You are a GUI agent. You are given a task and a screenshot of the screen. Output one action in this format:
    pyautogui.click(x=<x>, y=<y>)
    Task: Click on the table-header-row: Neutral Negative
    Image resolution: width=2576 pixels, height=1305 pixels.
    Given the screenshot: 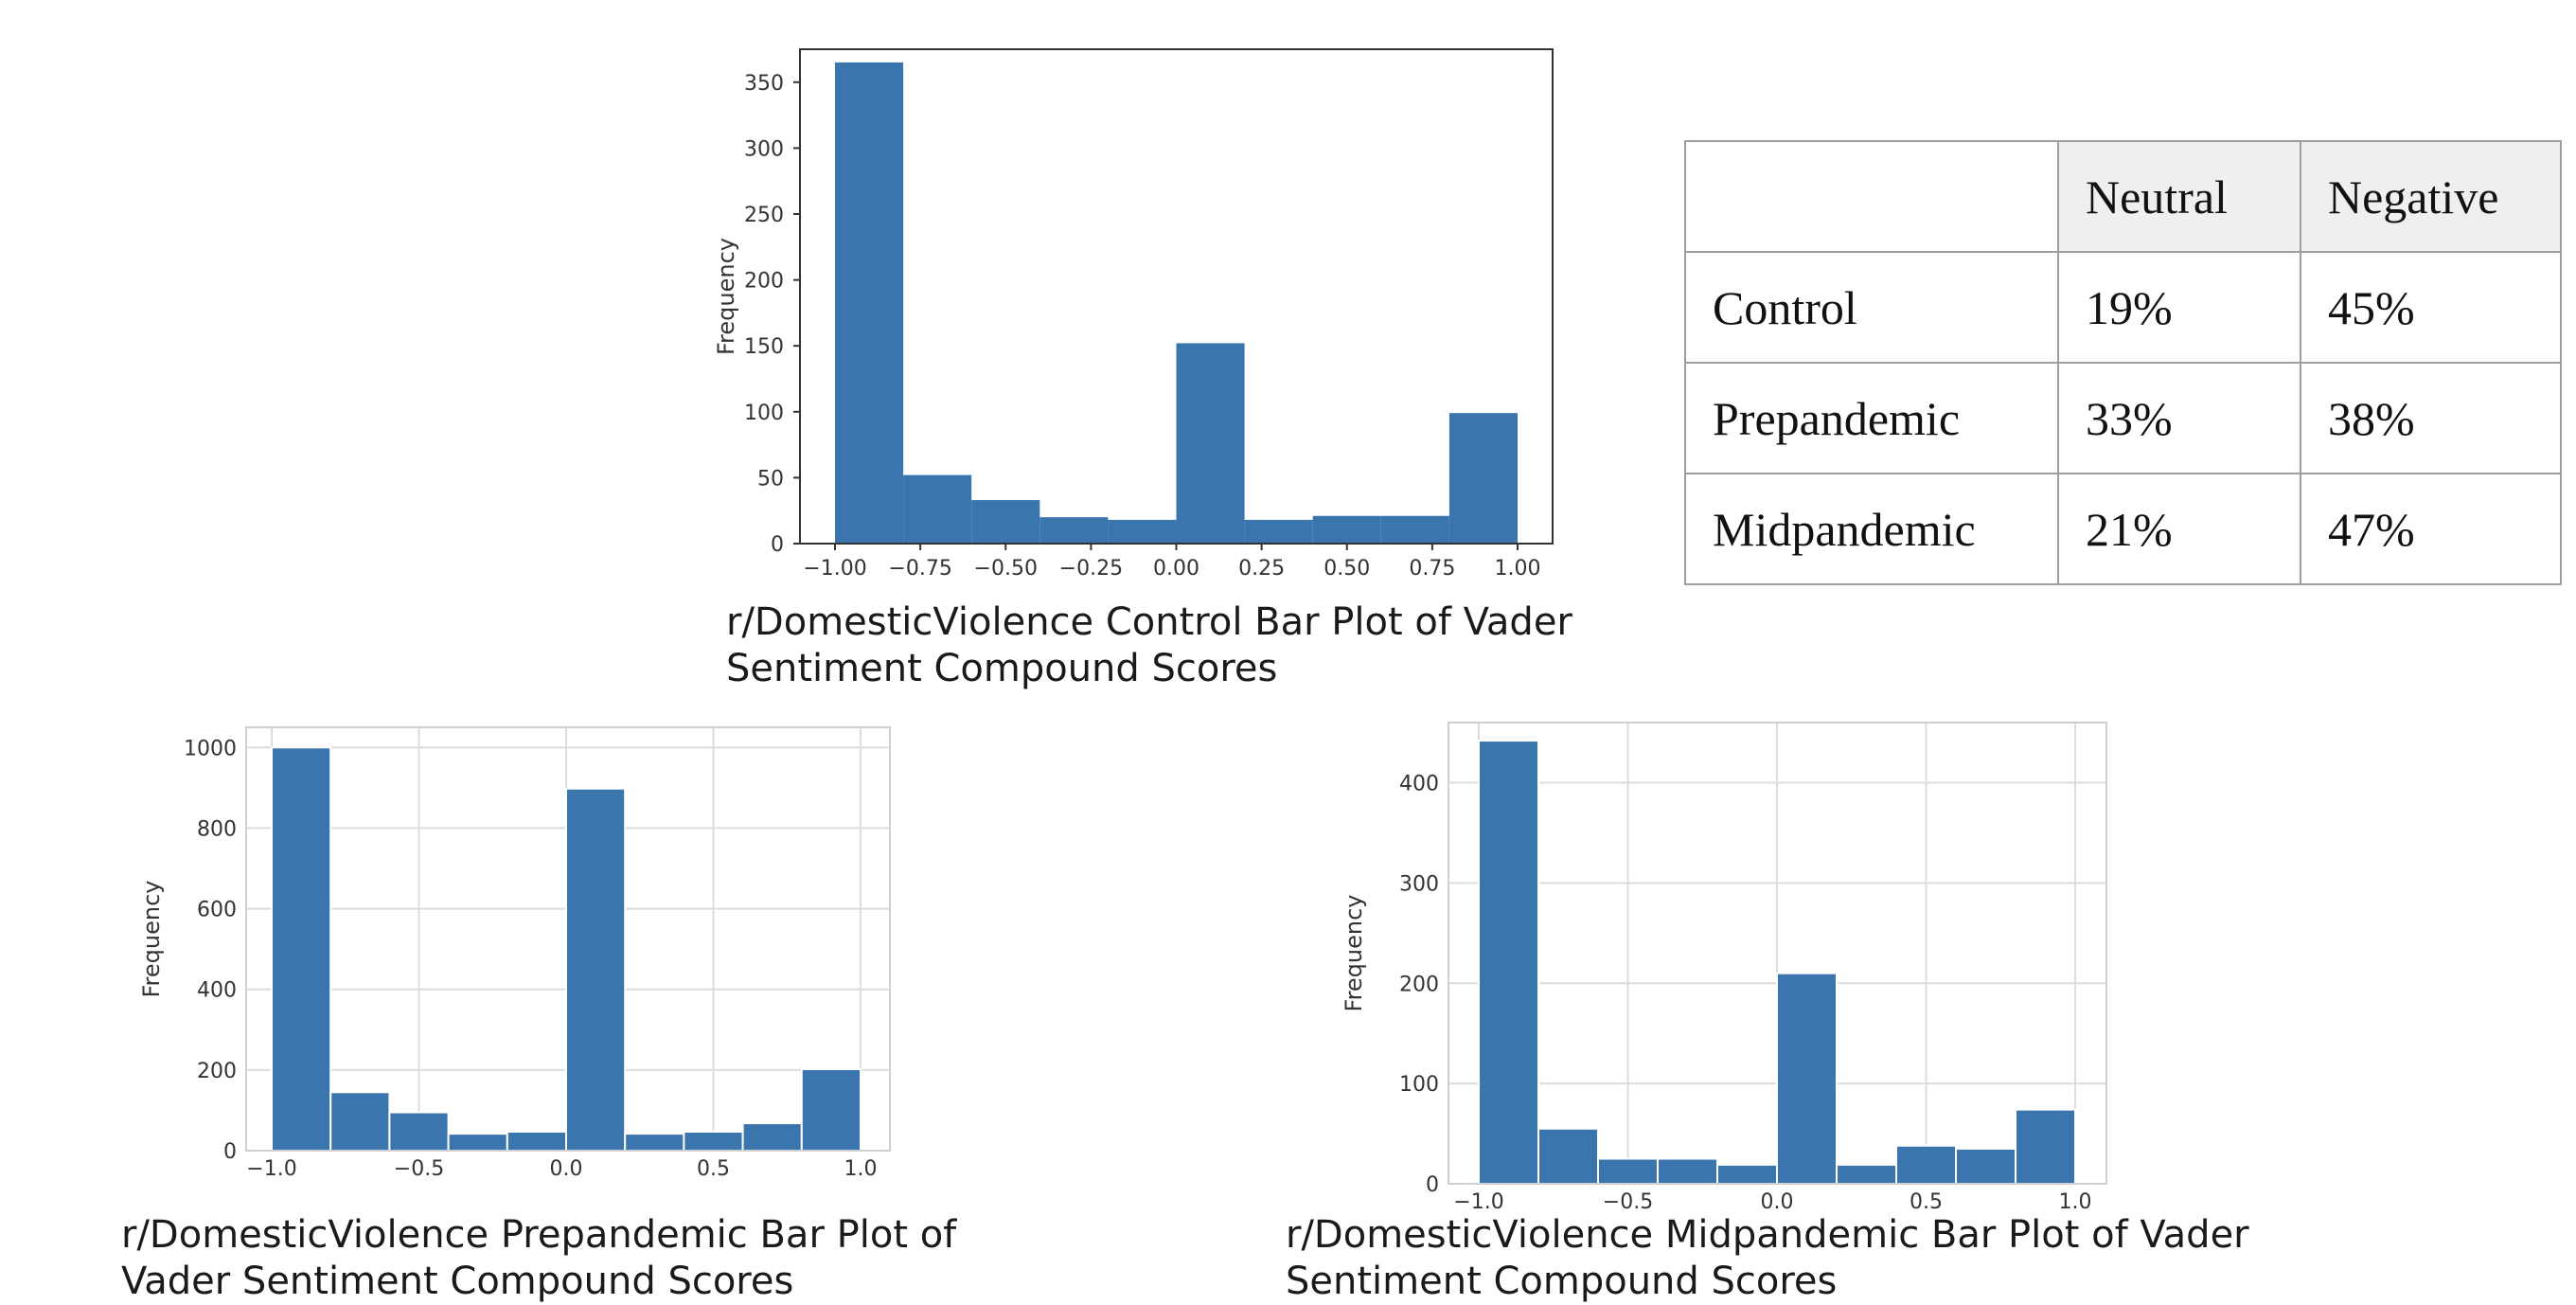 What is the action you would take?
    pyautogui.click(x=2123, y=196)
    